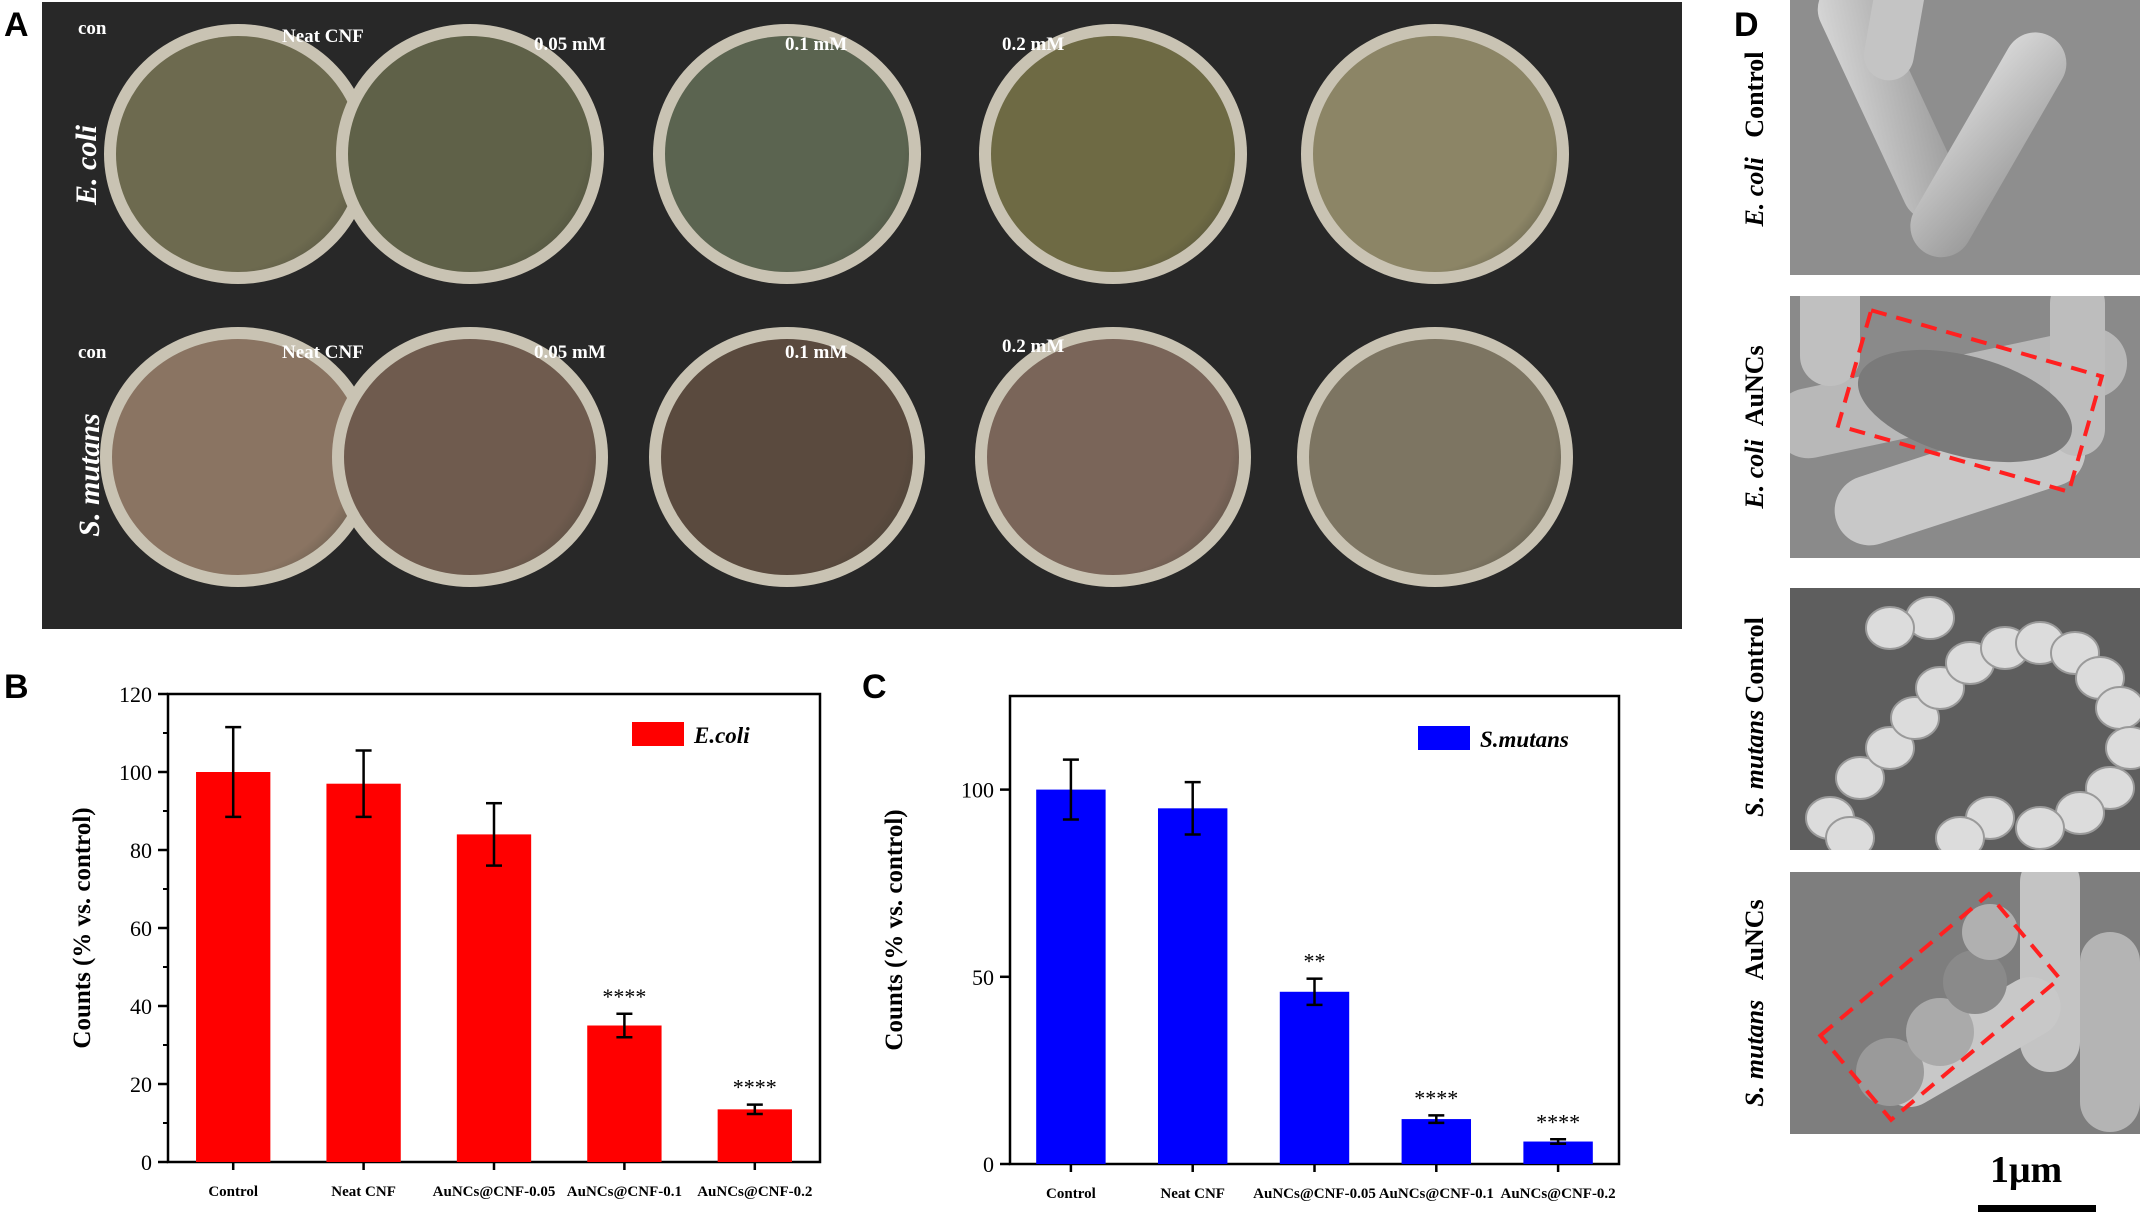  Describe the element at coordinates (141, 1006) in the screenshot. I see `y-tick-label: 40` at that location.